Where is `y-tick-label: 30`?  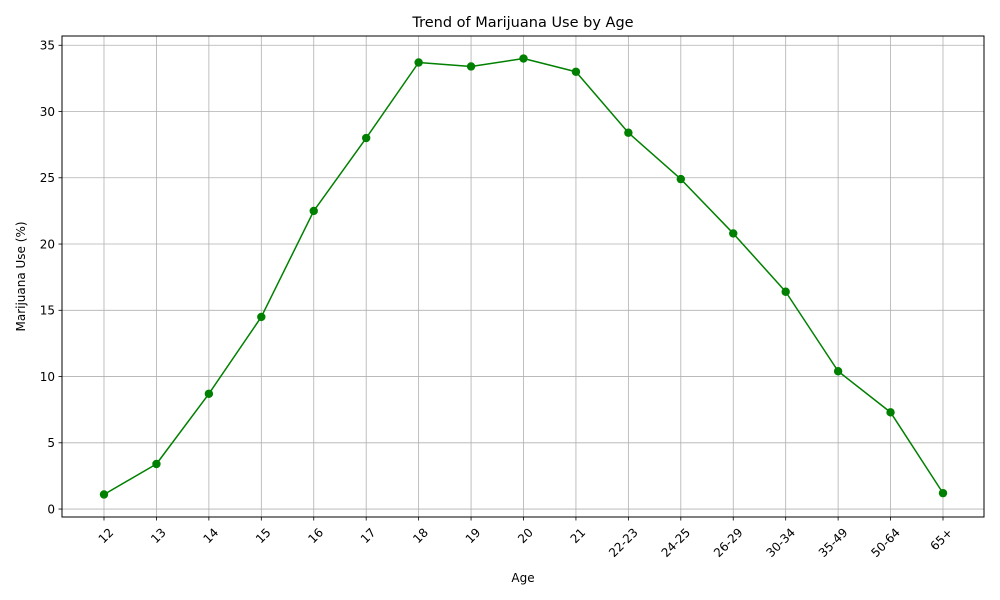 y-tick-label: 30 is located at coordinates (47, 112).